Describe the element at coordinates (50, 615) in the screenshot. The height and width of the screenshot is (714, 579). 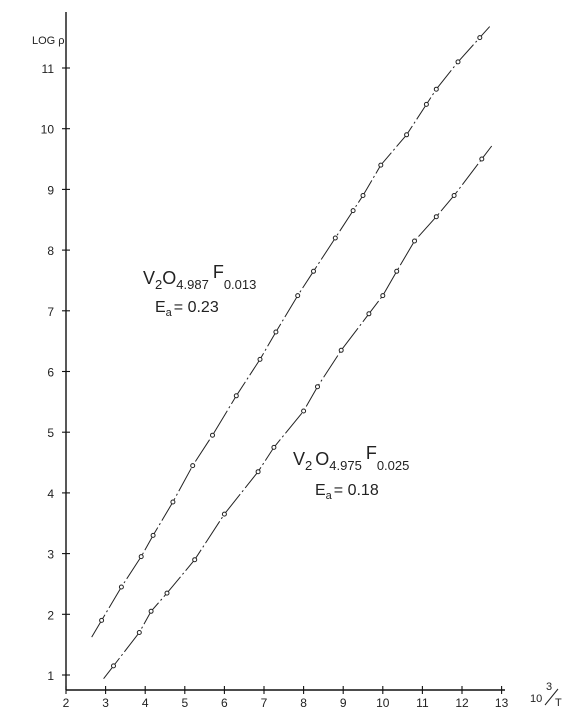
I see `y-tick-label: 2` at that location.